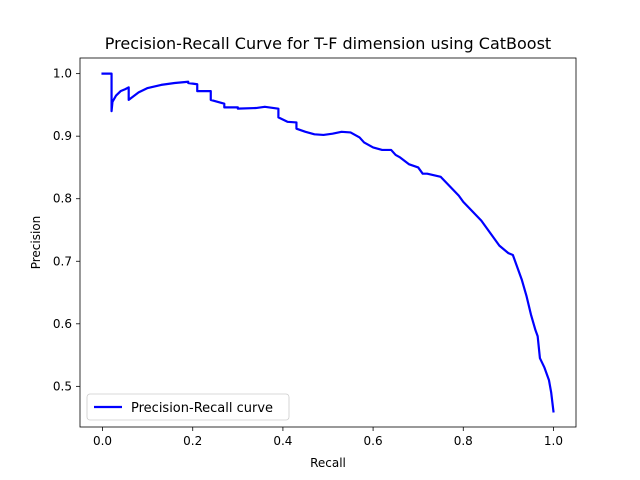 The width and height of the screenshot is (640, 480). What do you see at coordinates (192, 441) in the screenshot?
I see `x-tick-label: 0.2` at bounding box center [192, 441].